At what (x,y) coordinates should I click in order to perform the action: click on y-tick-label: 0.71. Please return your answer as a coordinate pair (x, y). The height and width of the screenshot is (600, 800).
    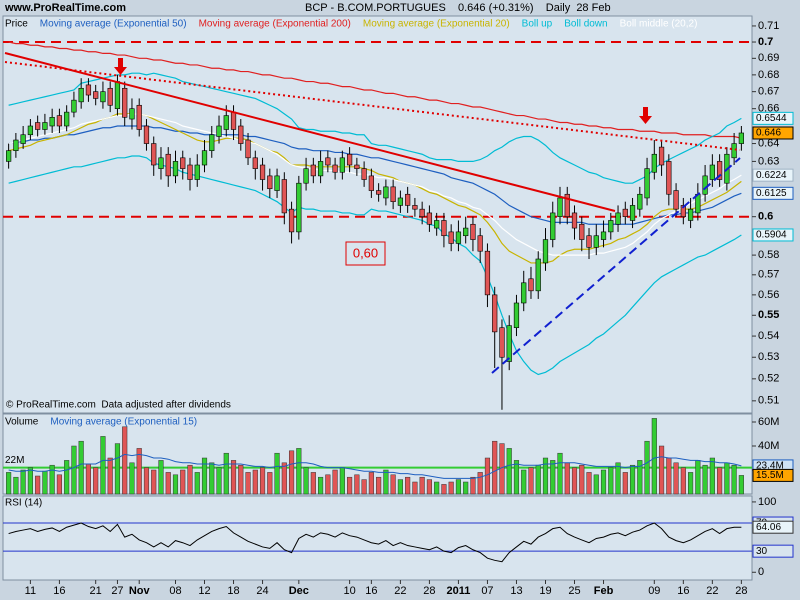
    Looking at the image, I should click on (768, 26).